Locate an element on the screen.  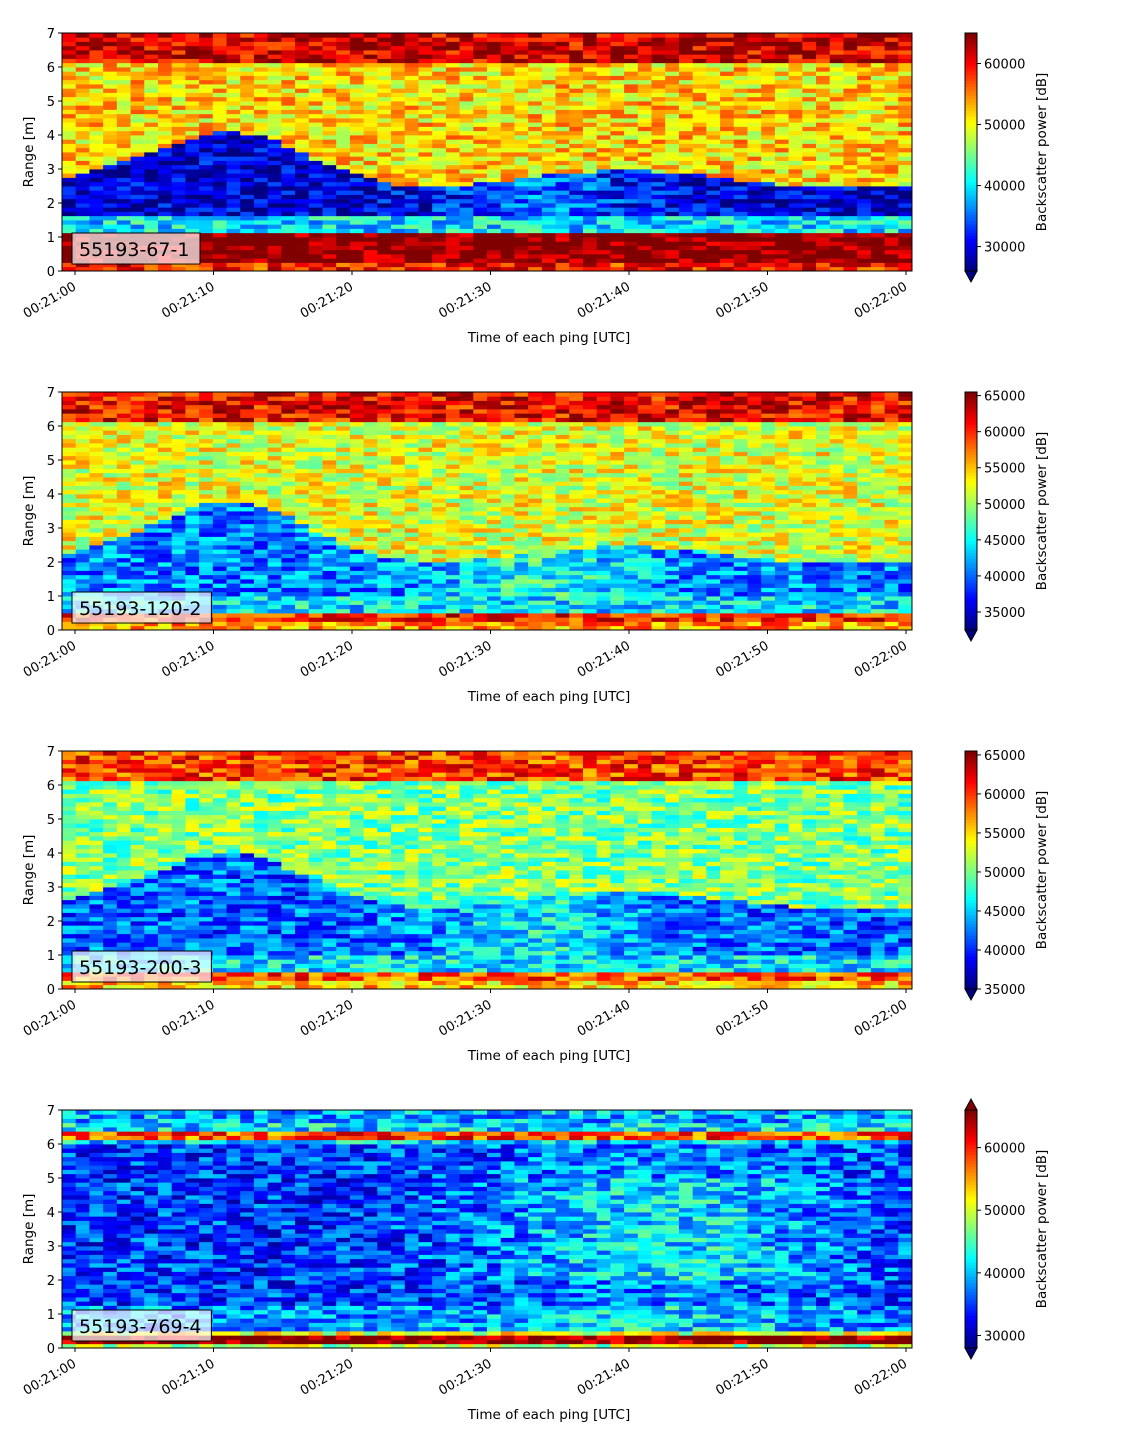
colorbar-tick-label: 50000 is located at coordinates (1004, 126).